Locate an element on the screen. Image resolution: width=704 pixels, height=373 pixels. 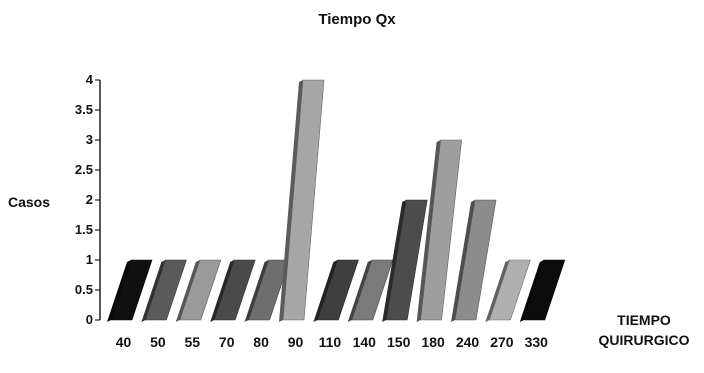
x-category-label: 330 is located at coordinates (537, 342).